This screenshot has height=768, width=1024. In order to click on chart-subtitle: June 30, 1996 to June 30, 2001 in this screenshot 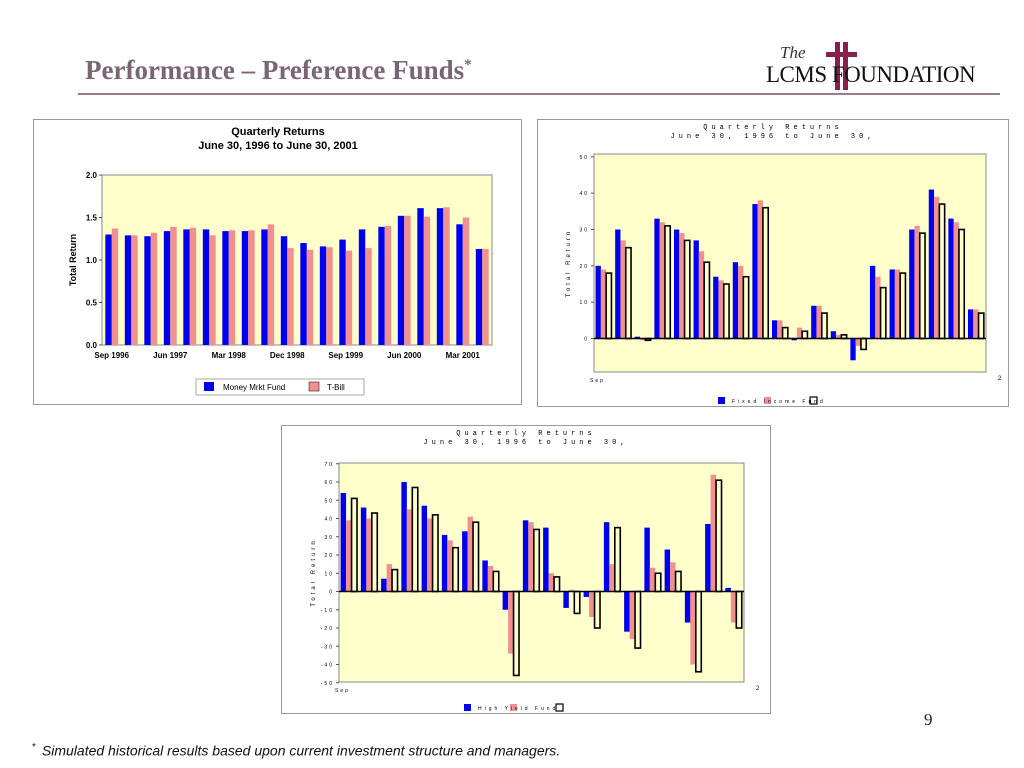, I will do `click(278, 146)`.